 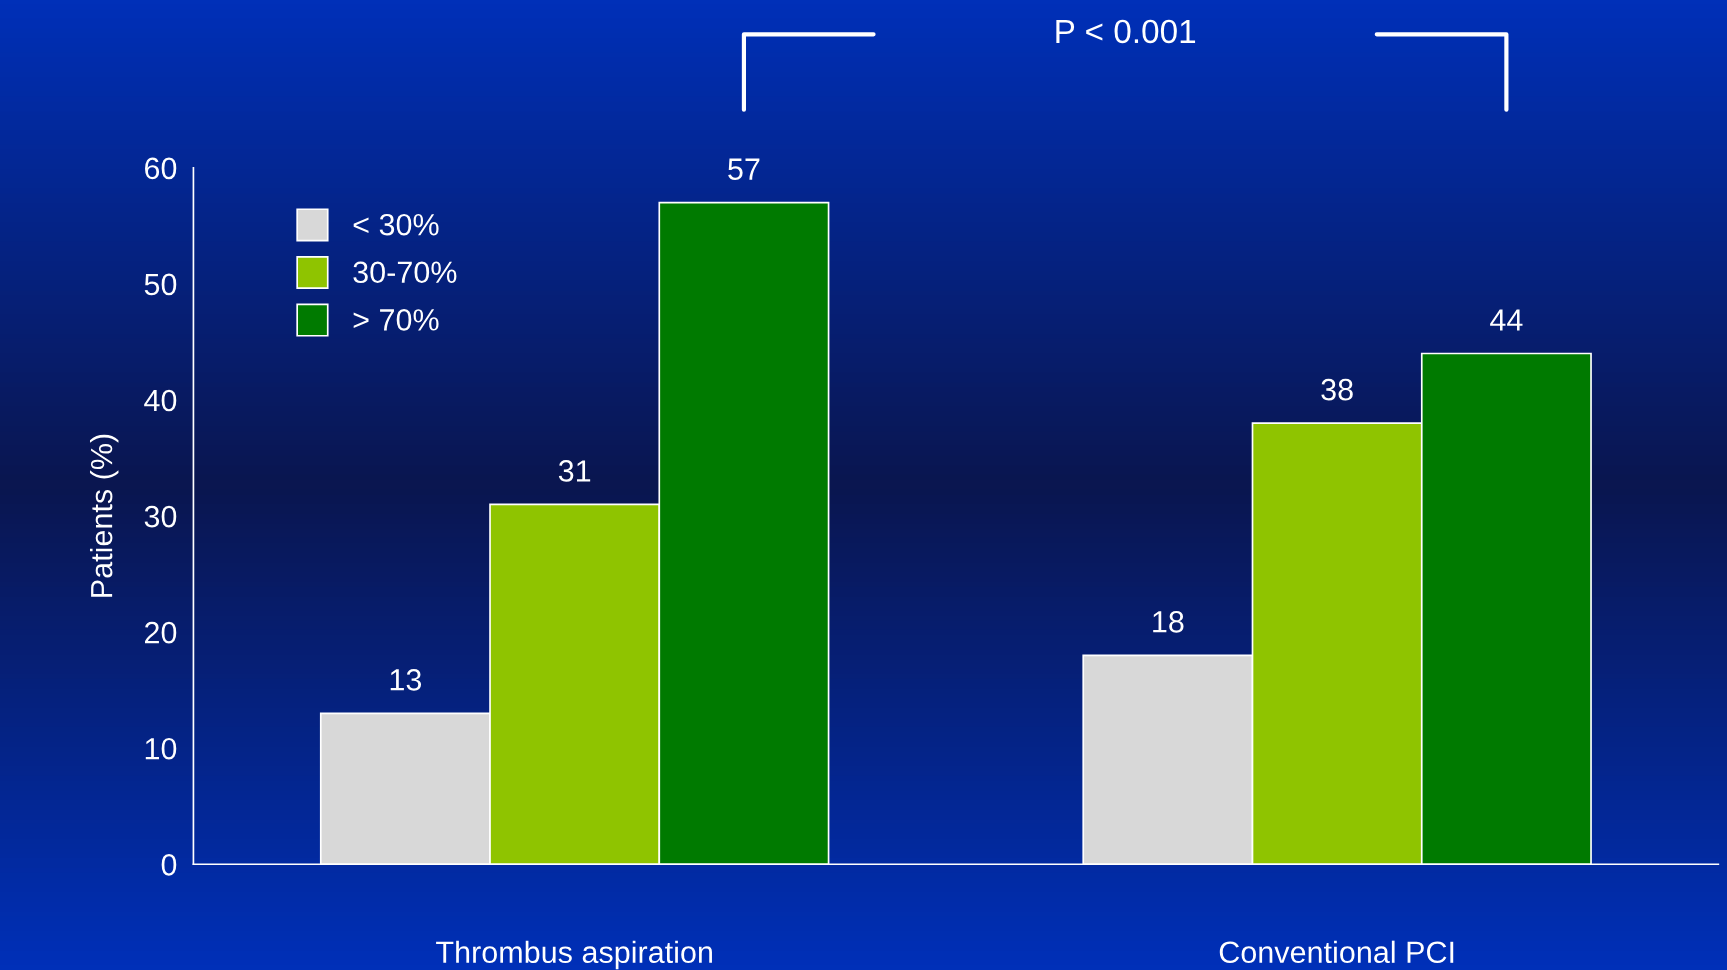 I want to click on y-tick-label: 10, so click(x=161, y=748).